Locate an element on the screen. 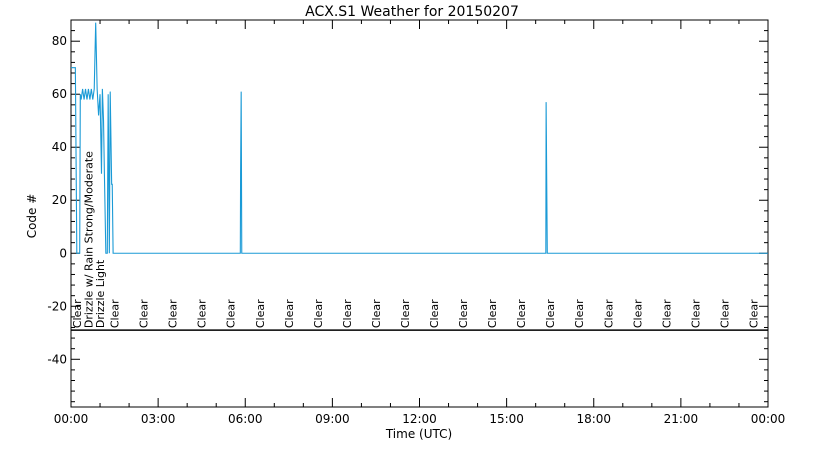  x-tick-label: 09:00 is located at coordinates (332, 419).